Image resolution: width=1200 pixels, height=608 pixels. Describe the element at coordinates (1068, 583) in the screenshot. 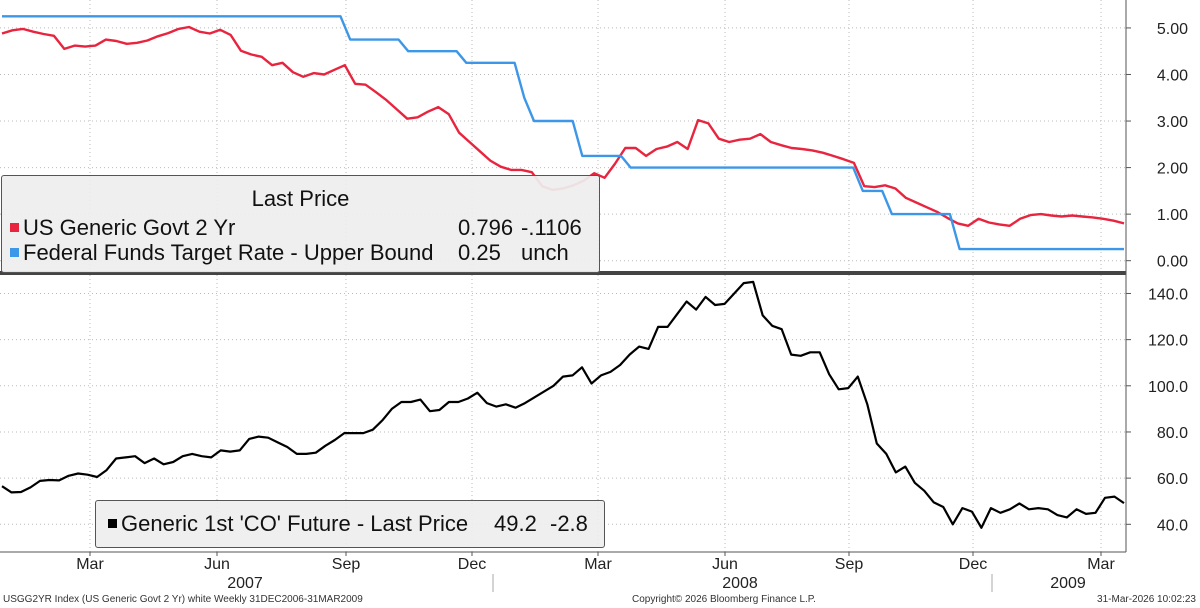

I see `x-year-label: 2009` at that location.